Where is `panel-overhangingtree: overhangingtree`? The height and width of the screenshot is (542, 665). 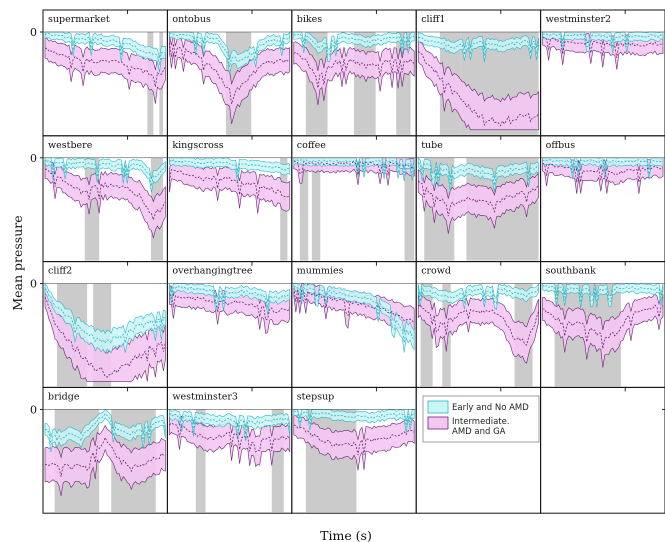
panel-overhangingtree: overhangingtree is located at coordinates (229, 300).